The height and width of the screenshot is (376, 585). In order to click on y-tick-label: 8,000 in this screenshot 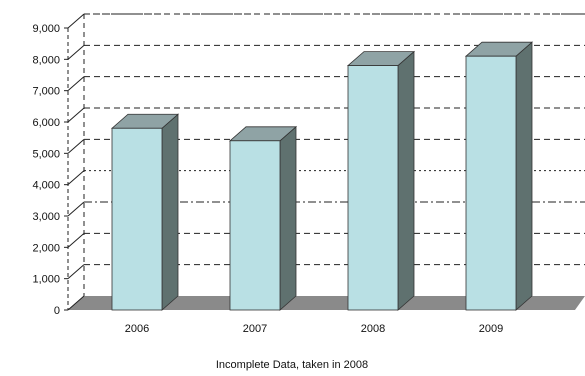, I will do `click(46, 60)`.